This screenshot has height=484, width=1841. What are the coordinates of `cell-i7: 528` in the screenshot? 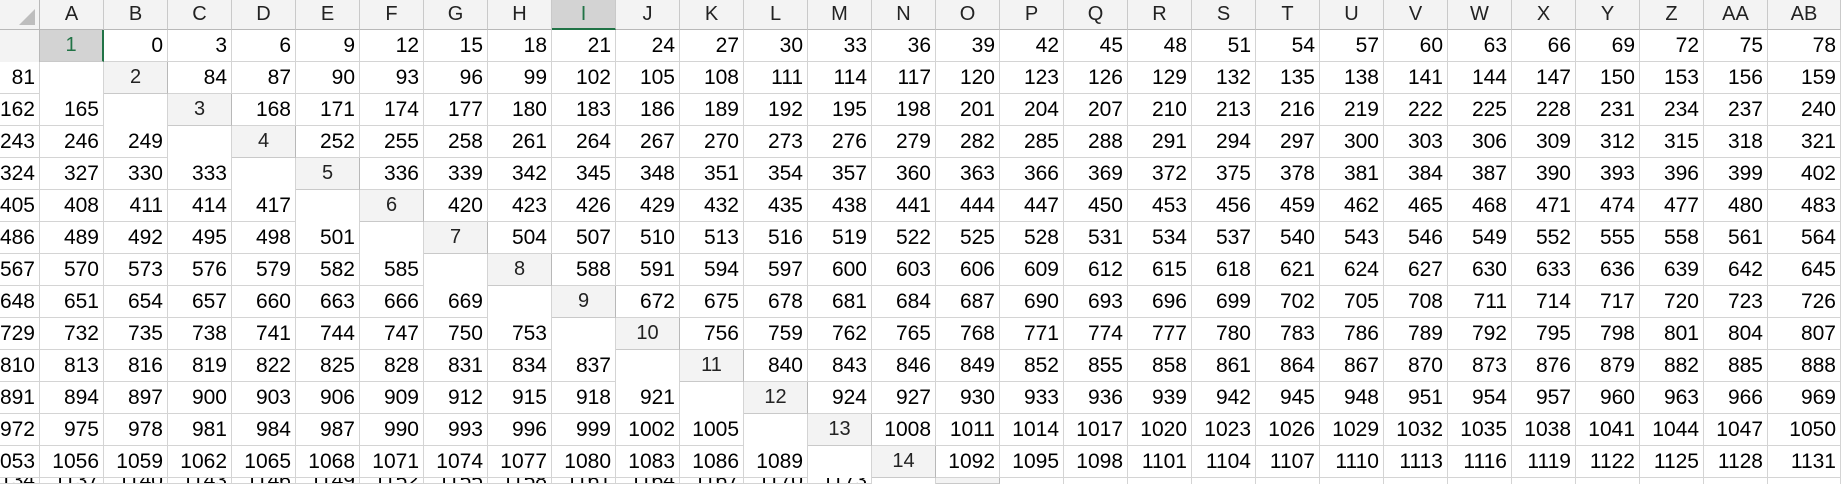 It's located at (1032, 238).